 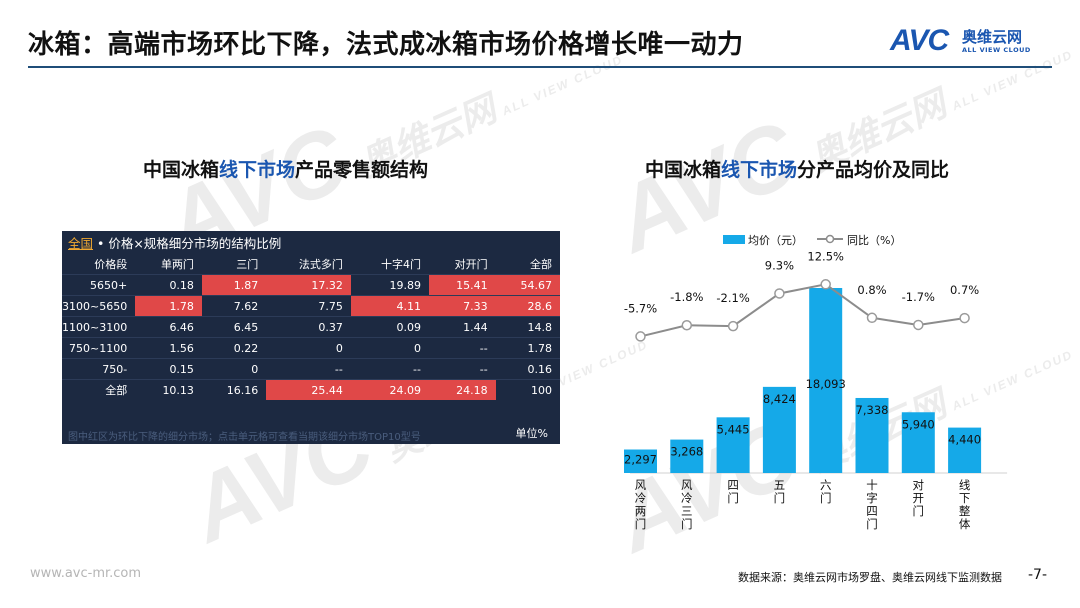 I want to click on table-note: 图中红区为环比下降的细分市场；点击单元格可查看当期该细分市场TOP10型号, so click(x=244, y=437).